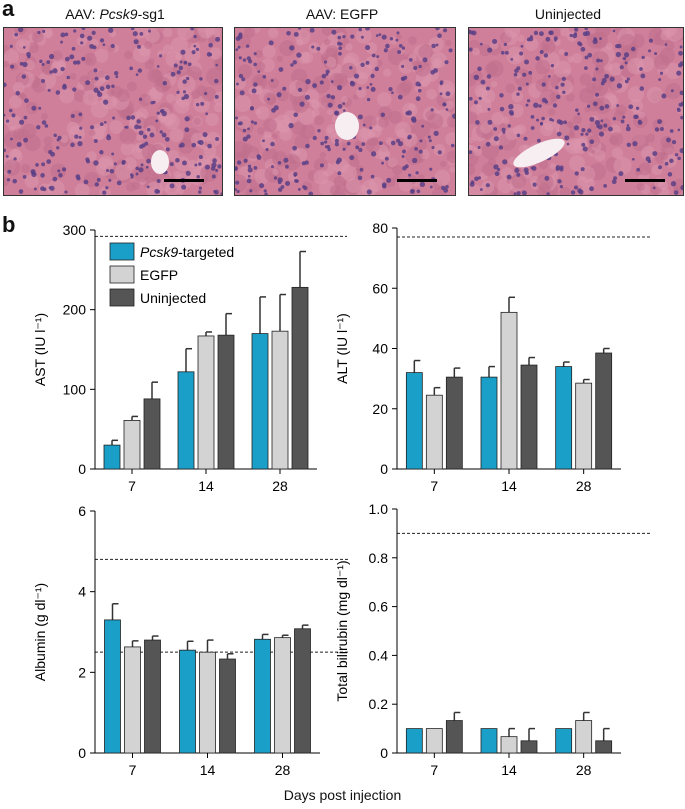 The width and height of the screenshot is (685, 809). I want to click on y-axis-label: AST (IU l⁻¹), so click(40, 349).